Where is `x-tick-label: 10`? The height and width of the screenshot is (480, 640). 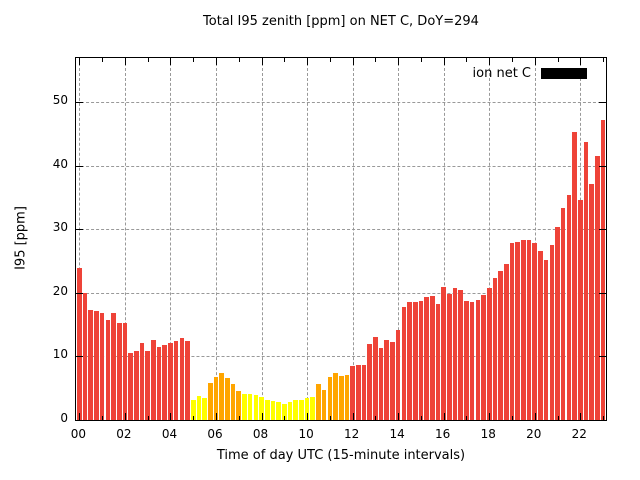 x-tick-label: 10 is located at coordinates (306, 434).